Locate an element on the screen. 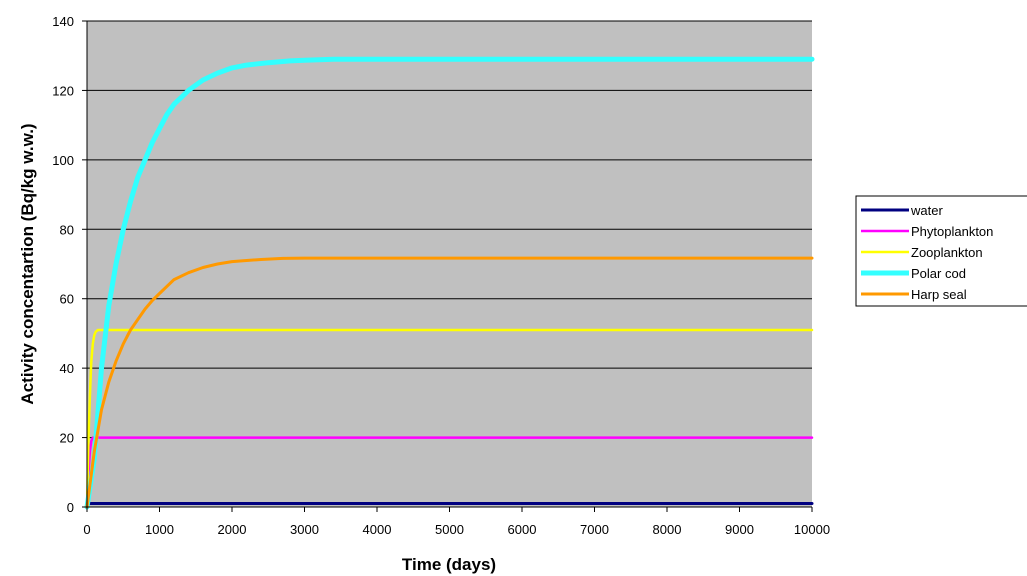  y-axis-title: Activity concentartion (Bq/kg w.w.) is located at coordinates (27, 263).